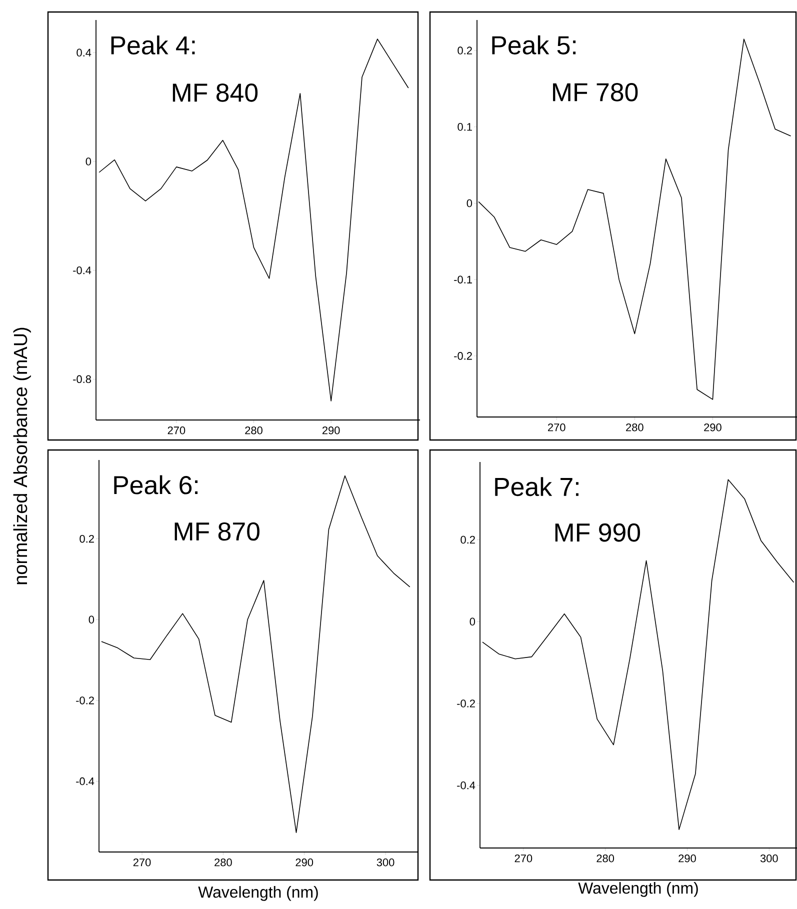 Image resolution: width=797 pixels, height=909 pixels. Describe the element at coordinates (595, 92) in the screenshot. I see `text: MF 780` at that location.